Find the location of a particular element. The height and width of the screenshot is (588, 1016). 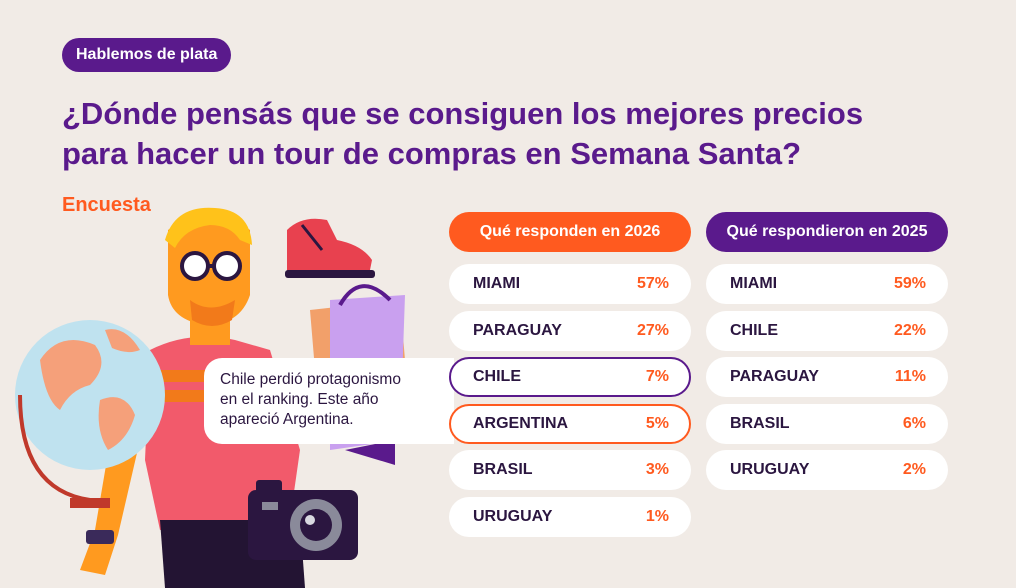

list-item-highlight-chile: CHILE 7% is located at coordinates (570, 377).